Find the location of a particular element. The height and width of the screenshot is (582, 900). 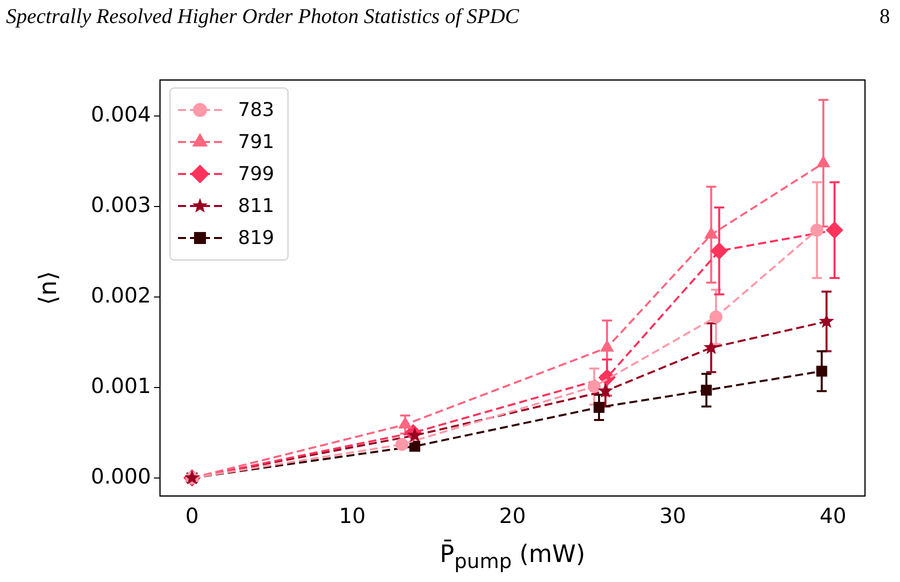

y-tick-label: 0.000 is located at coordinates (120, 476).